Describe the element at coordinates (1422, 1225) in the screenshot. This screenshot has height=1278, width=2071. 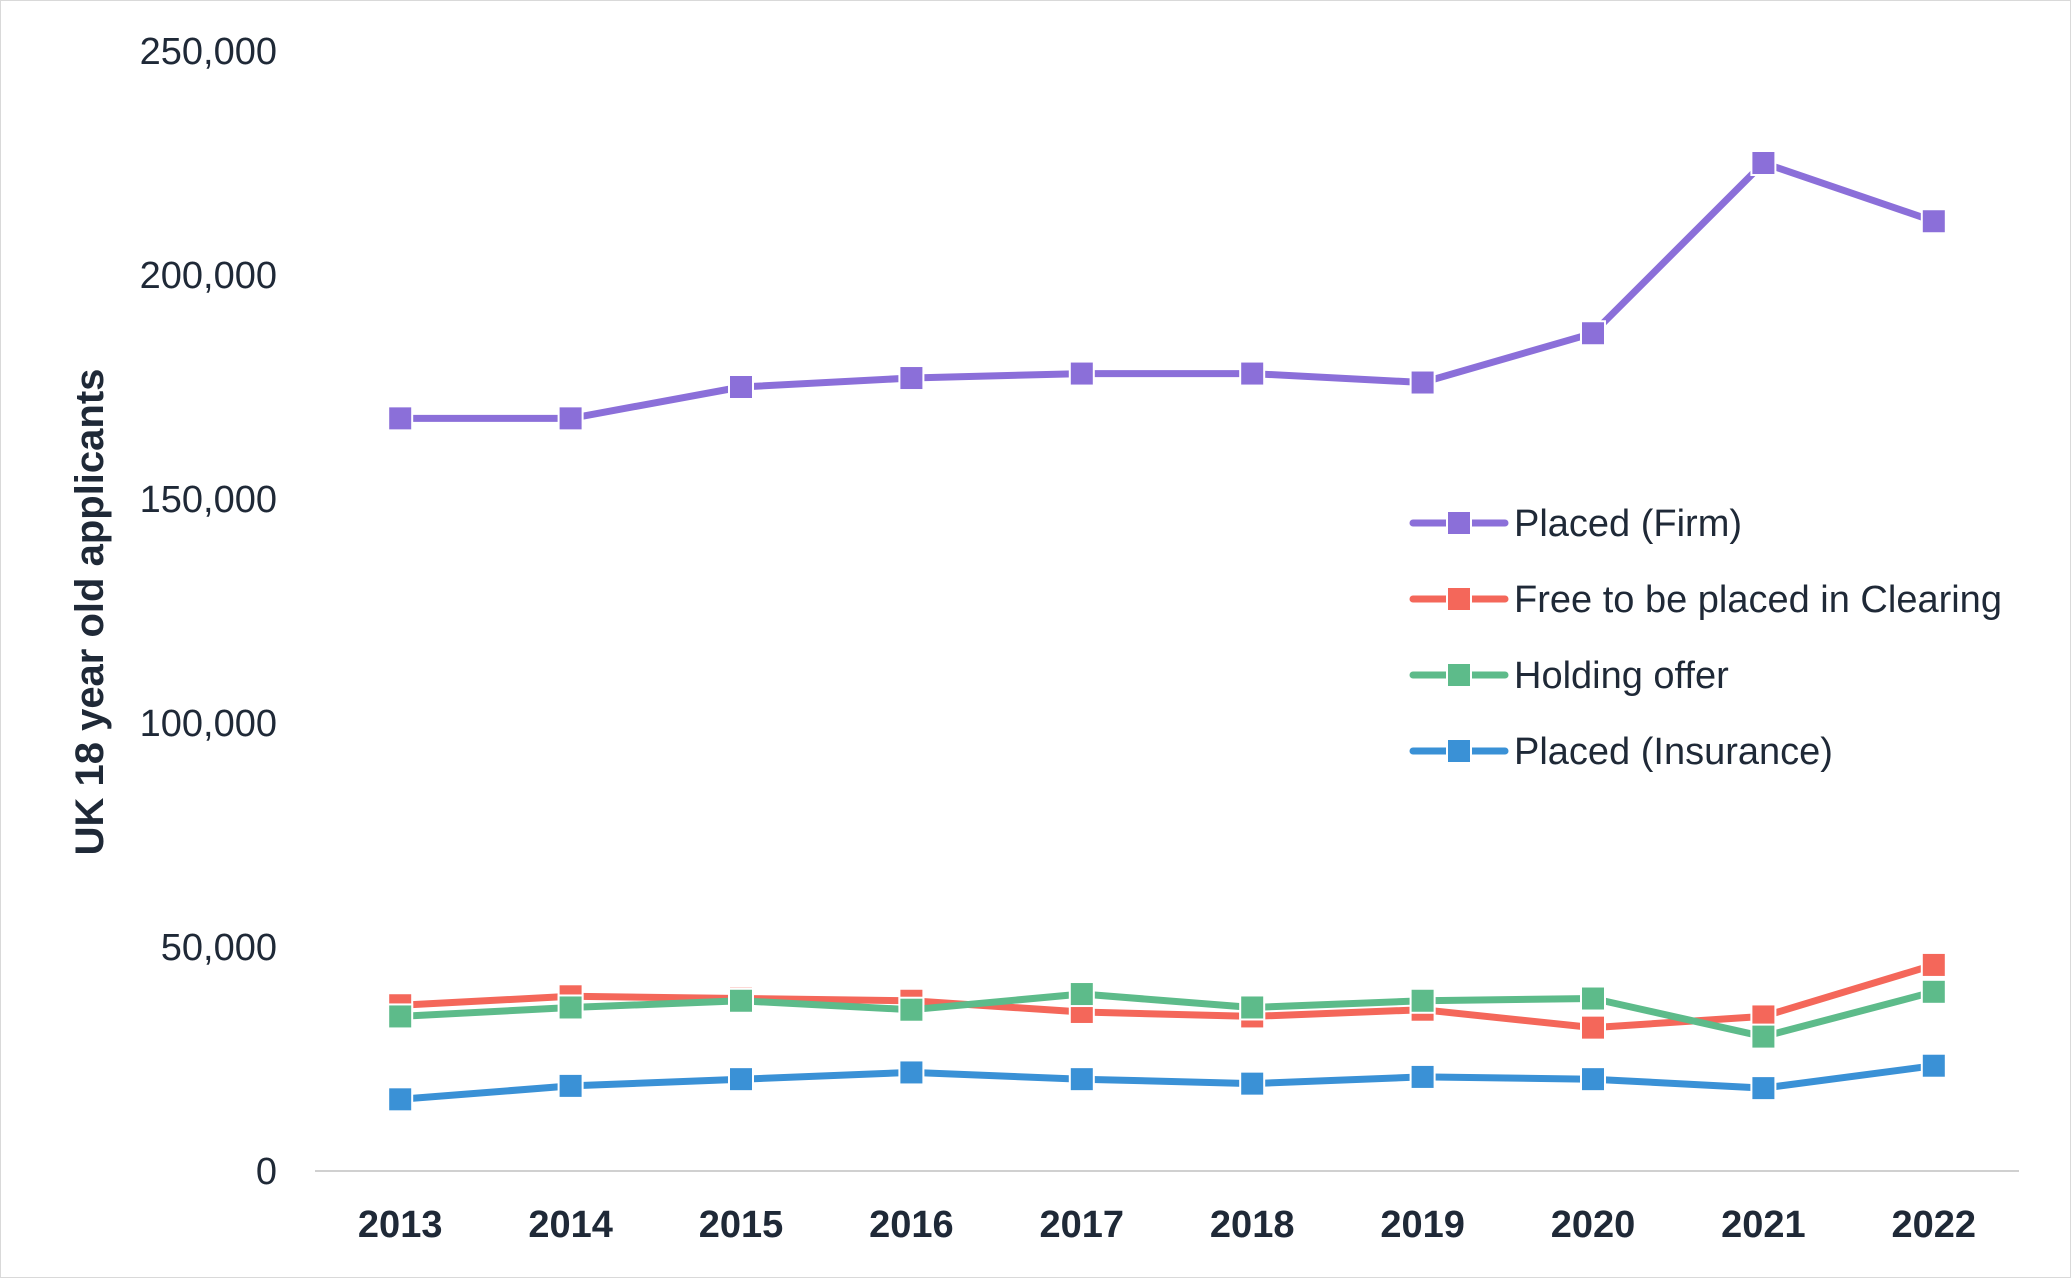
I see `x-tick-label: 2019` at that location.